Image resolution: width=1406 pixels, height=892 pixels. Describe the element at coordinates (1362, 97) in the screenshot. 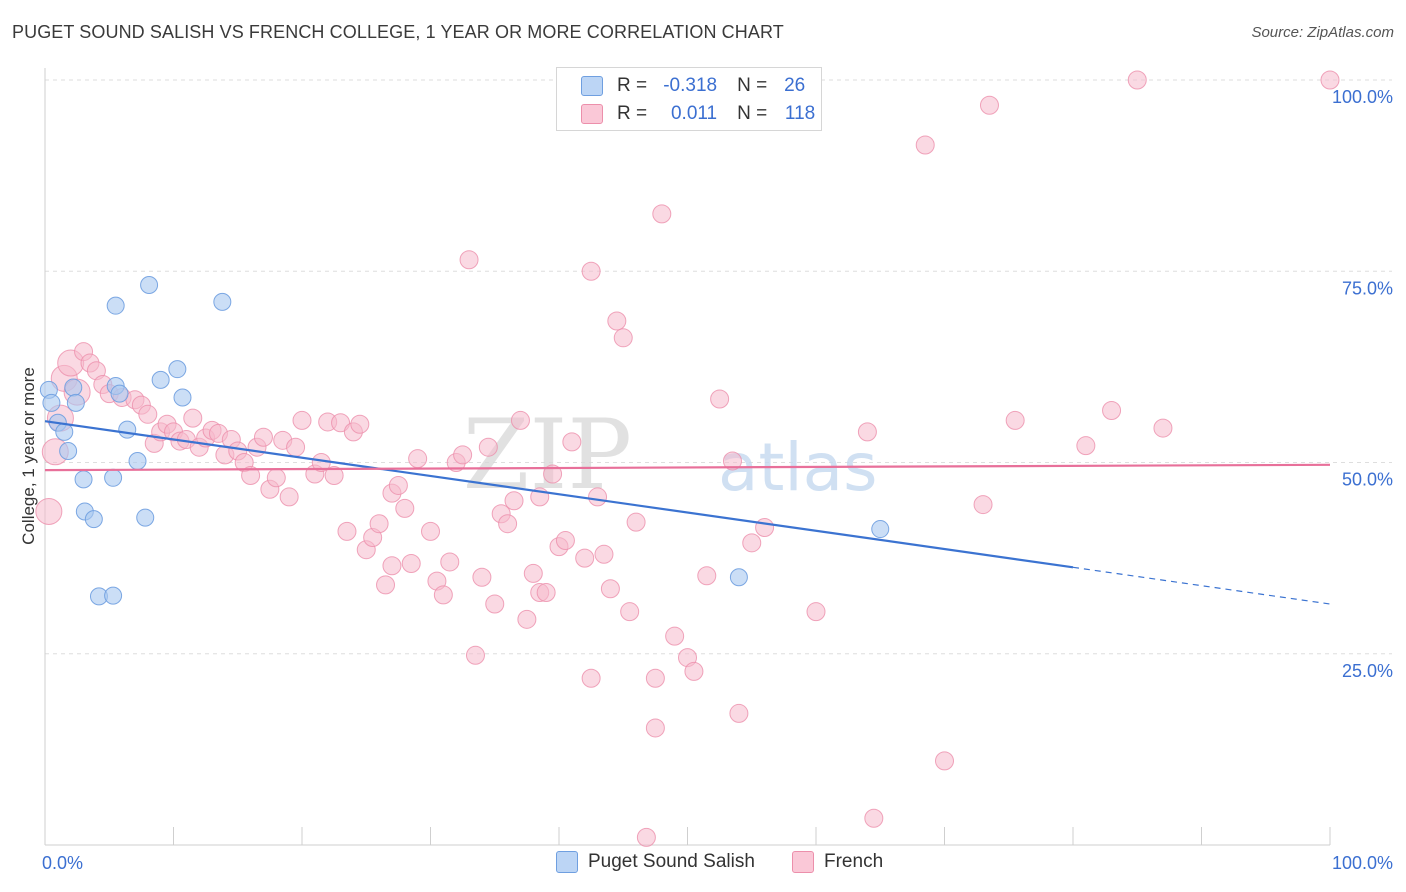

I see `y-tick-label: 100.0%` at that location.